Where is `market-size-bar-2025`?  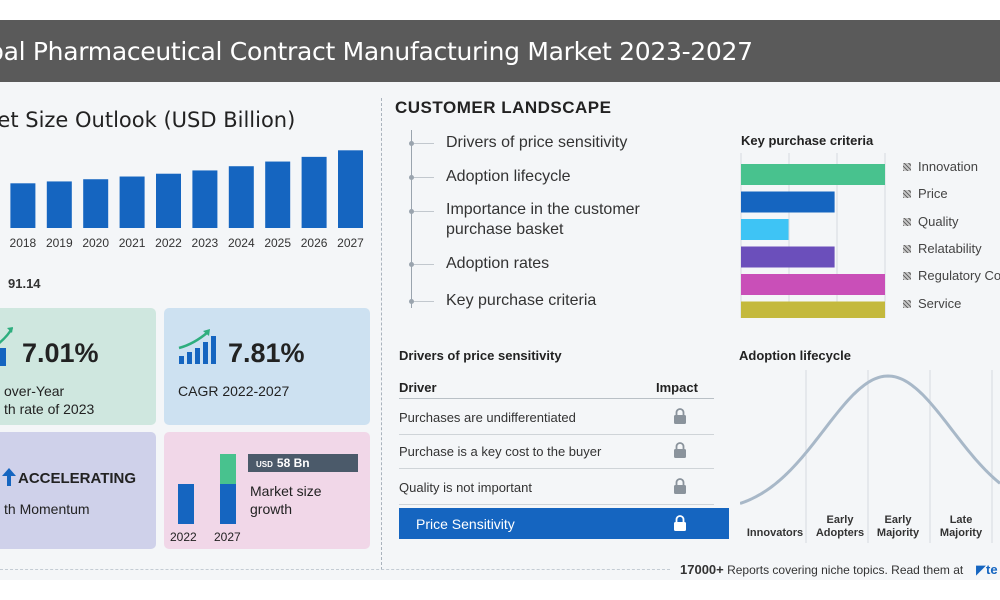 market-size-bar-2025 is located at coordinates (278, 194).